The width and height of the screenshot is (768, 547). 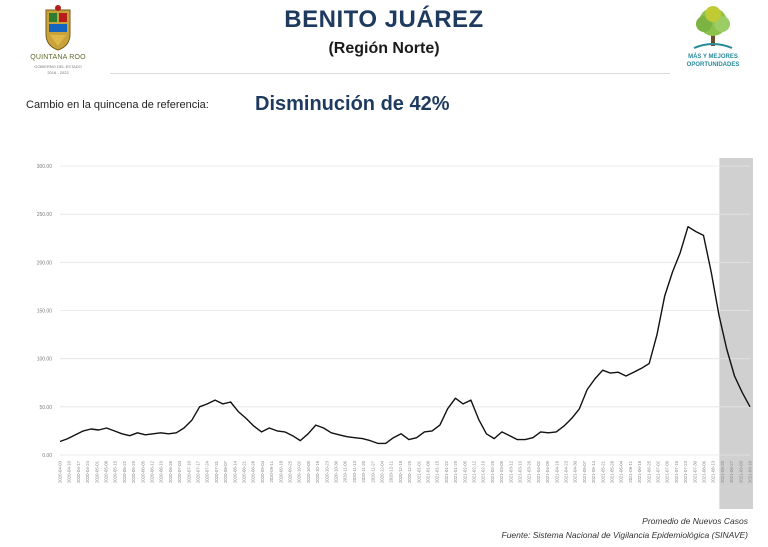 I want to click on change-label: Cambio en la quincena de referencia:, so click(x=117, y=105).